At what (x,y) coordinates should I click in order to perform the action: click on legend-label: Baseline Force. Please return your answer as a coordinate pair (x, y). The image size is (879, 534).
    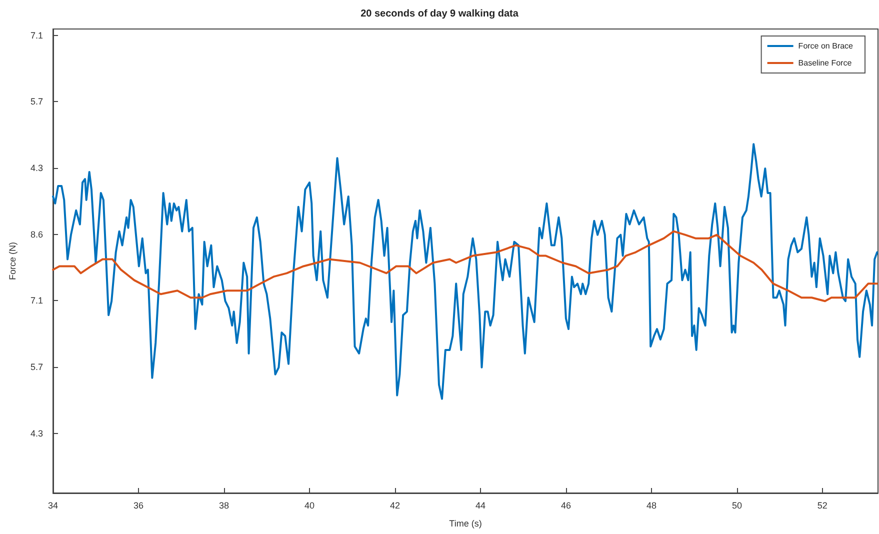
    Looking at the image, I should click on (825, 63).